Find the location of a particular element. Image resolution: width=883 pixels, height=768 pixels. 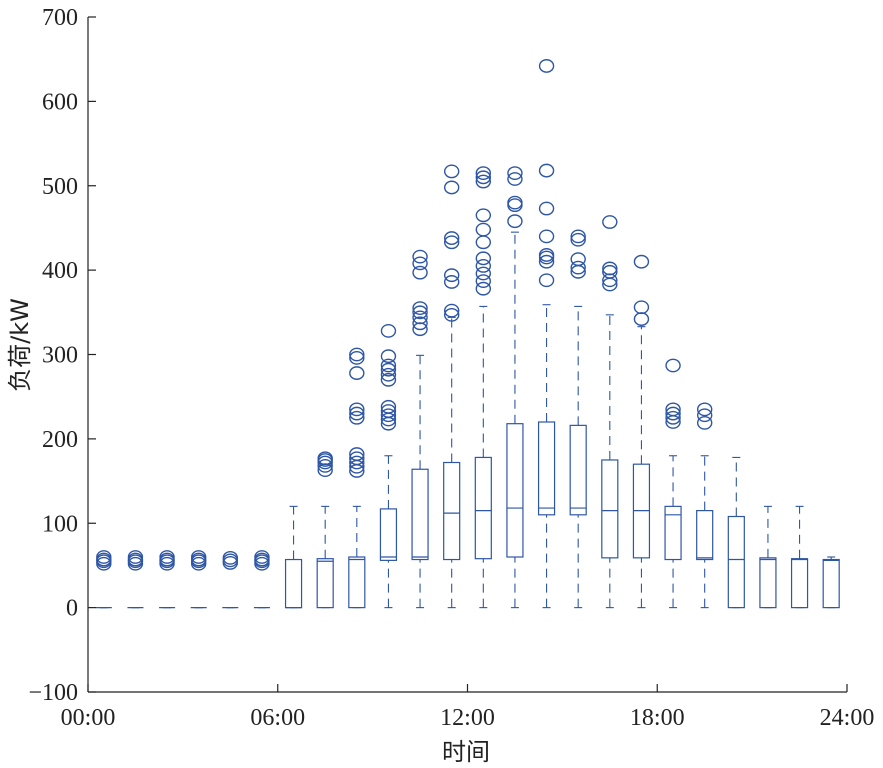

y-axis-title: 负荷/kW is located at coordinates (20, 345).